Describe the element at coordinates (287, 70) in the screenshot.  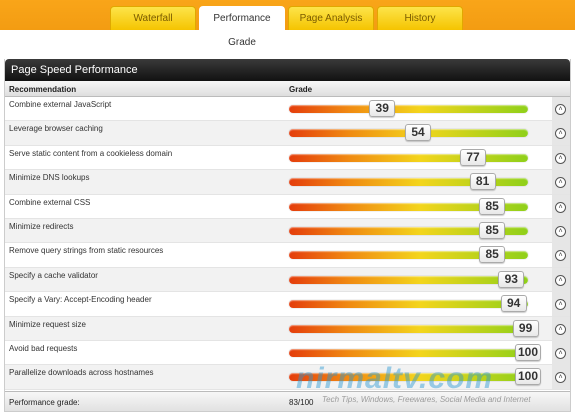
I see `panel-title: Page Speed Performance` at that location.